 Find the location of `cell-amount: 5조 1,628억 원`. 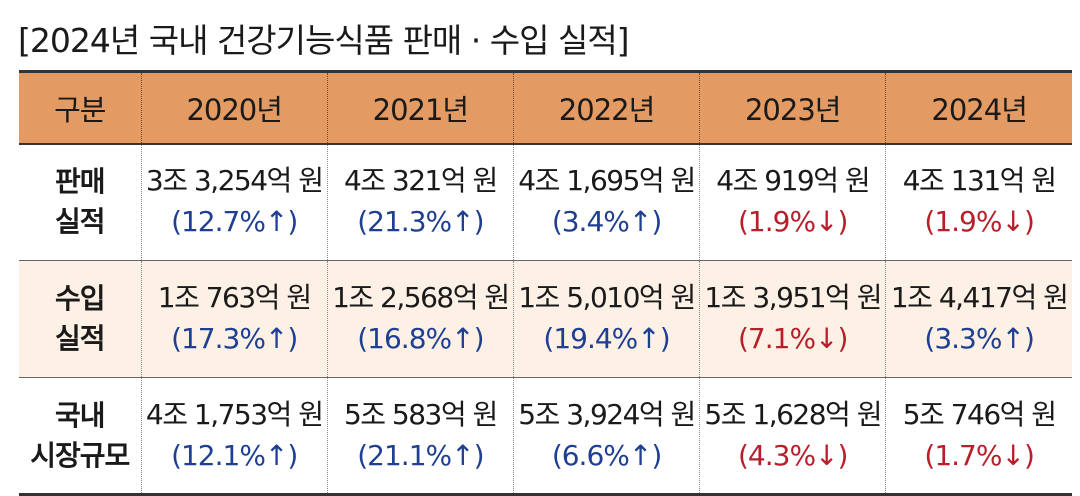

cell-amount: 5조 1,628억 원 is located at coordinates (793, 414).